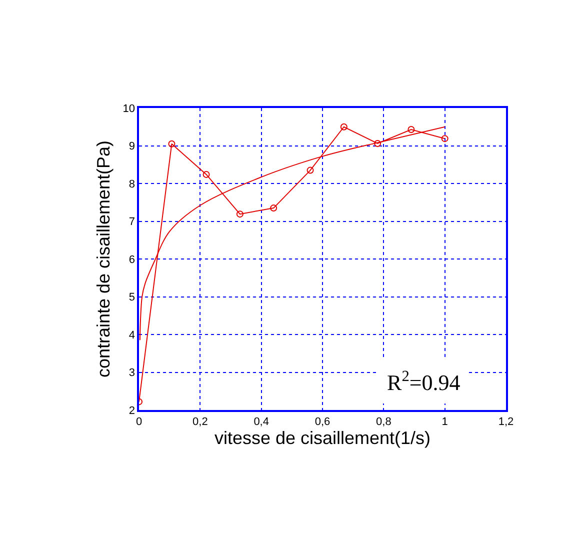  I want to click on x-axis-title: vitesse de cisaillement(1/s), so click(322, 438).